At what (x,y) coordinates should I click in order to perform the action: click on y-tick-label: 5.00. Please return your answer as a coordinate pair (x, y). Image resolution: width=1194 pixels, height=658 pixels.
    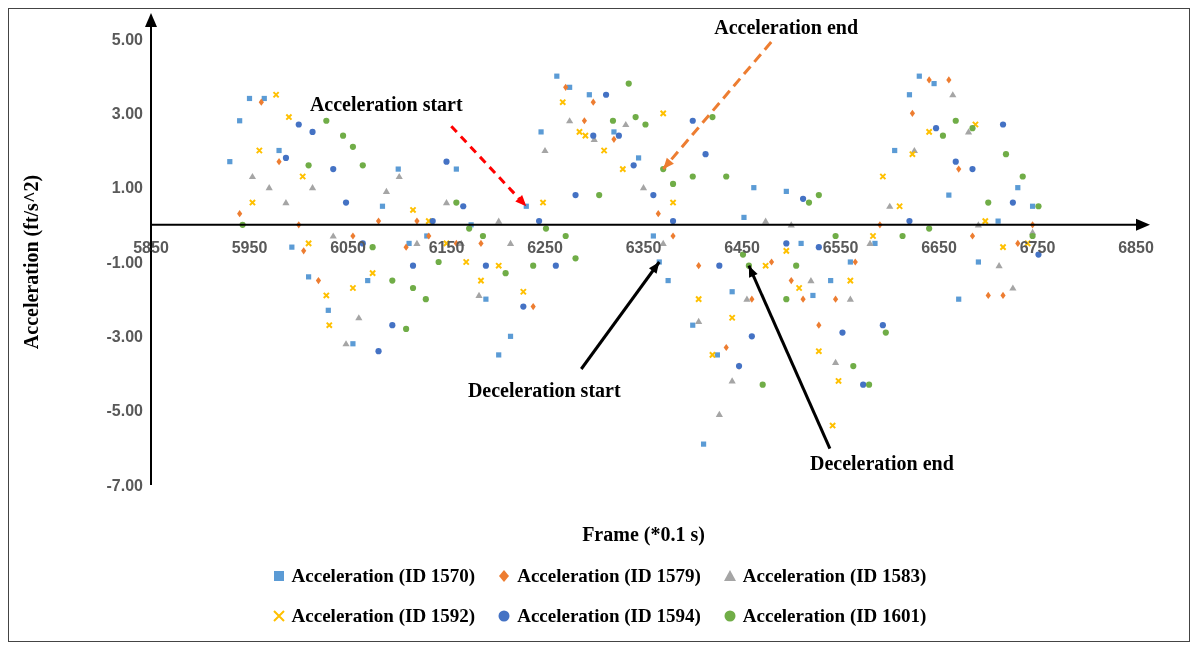
    Looking at the image, I should click on (127, 39).